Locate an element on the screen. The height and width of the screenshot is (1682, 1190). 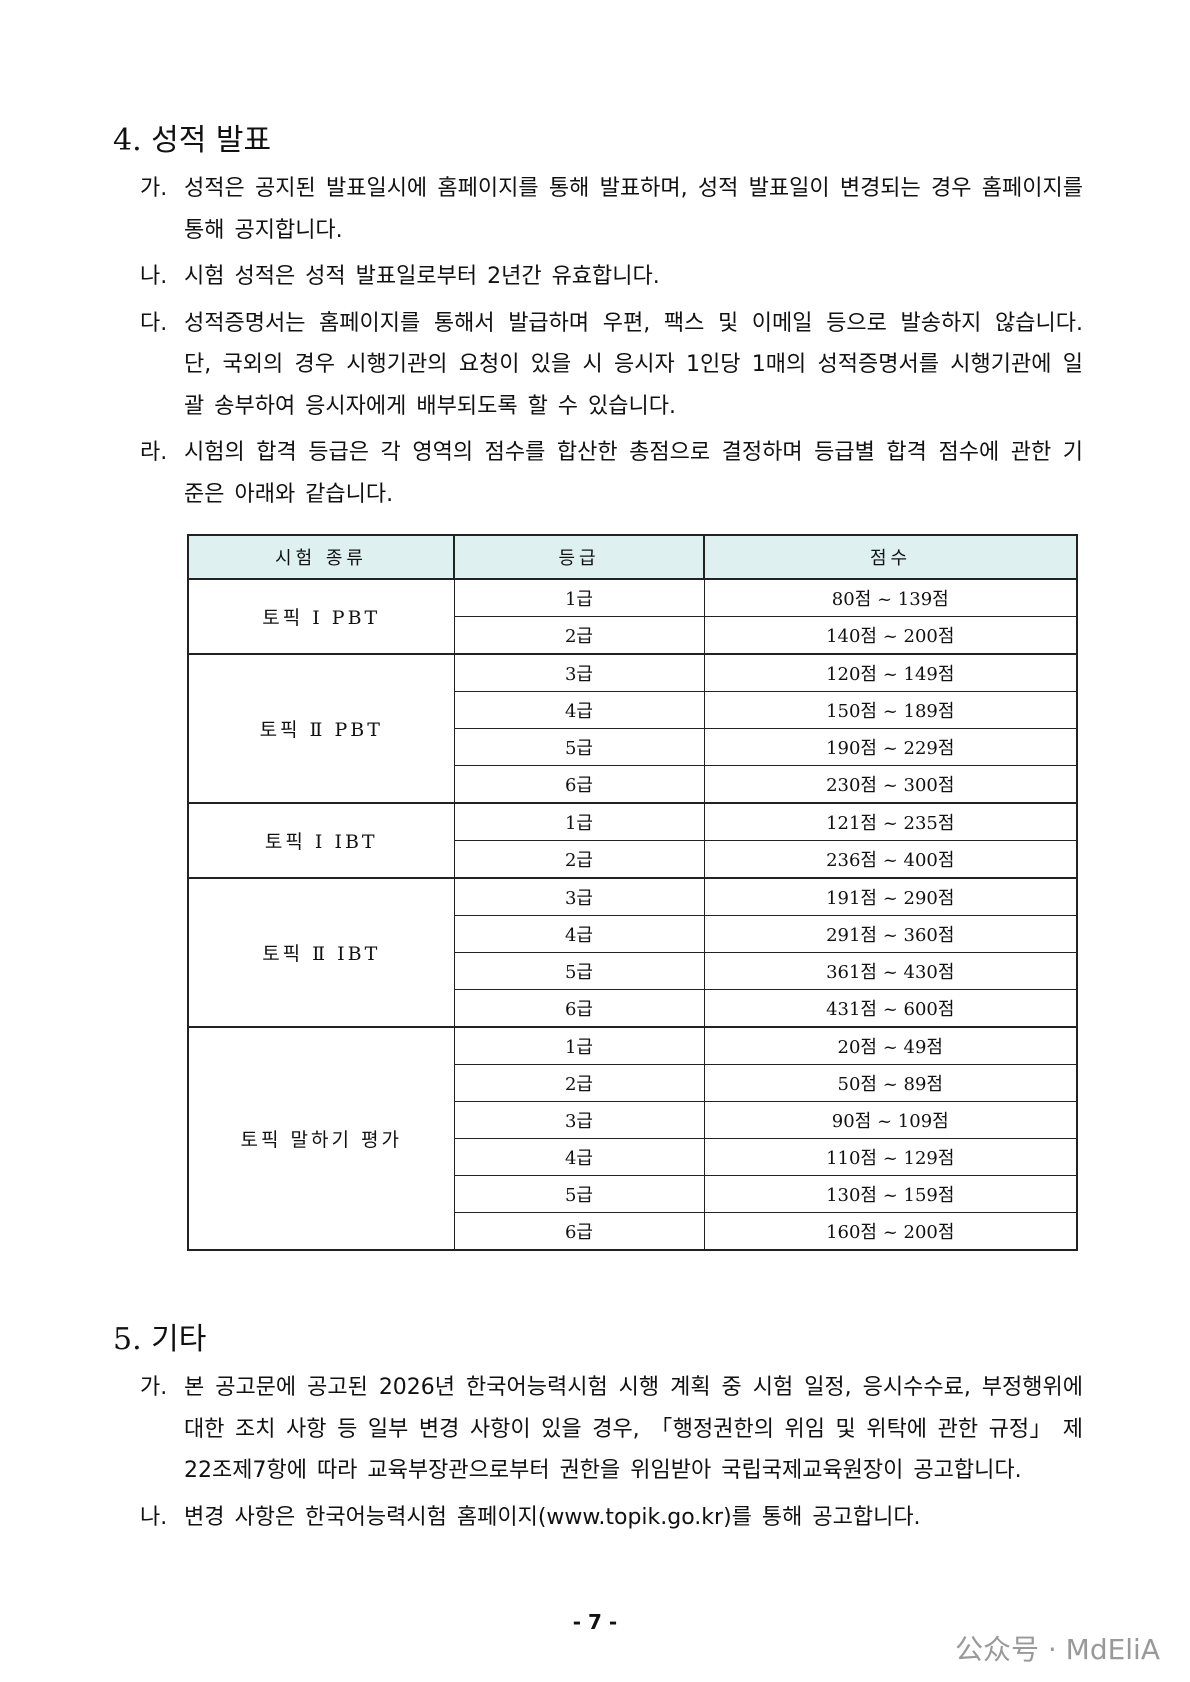
table-row: 5급 361점 ~ 430점 is located at coordinates (633, 971).